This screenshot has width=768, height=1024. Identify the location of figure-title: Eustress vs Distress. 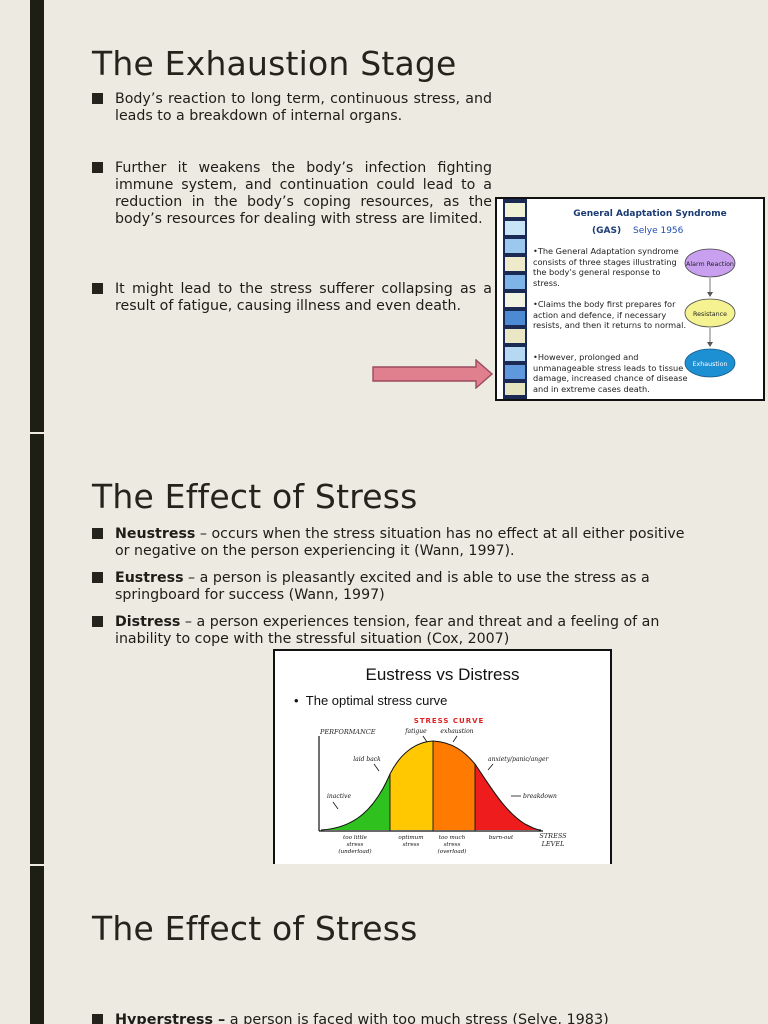
(442, 674).